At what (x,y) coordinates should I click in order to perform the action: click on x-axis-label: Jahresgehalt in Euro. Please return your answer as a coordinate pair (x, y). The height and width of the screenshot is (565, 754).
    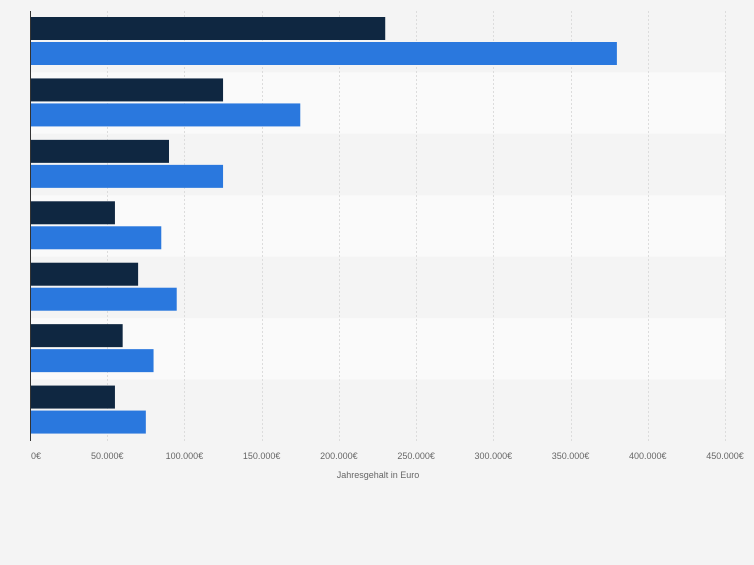
    Looking at the image, I should click on (378, 475).